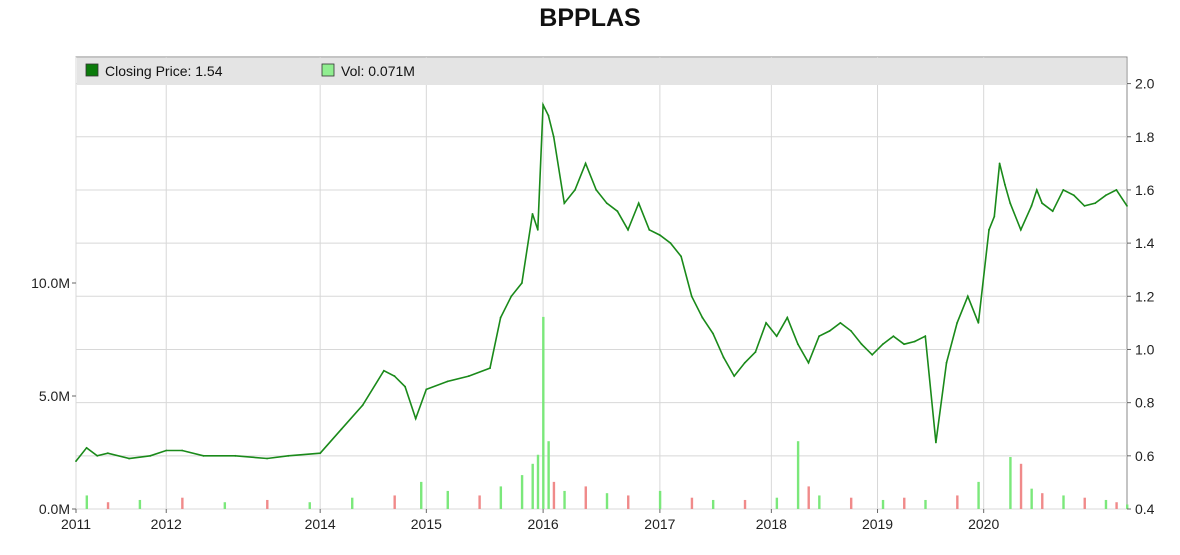 Image resolution: width=1180 pixels, height=555 pixels. What do you see at coordinates (328, 70) in the screenshot?
I see `legend-swatch-vol` at bounding box center [328, 70].